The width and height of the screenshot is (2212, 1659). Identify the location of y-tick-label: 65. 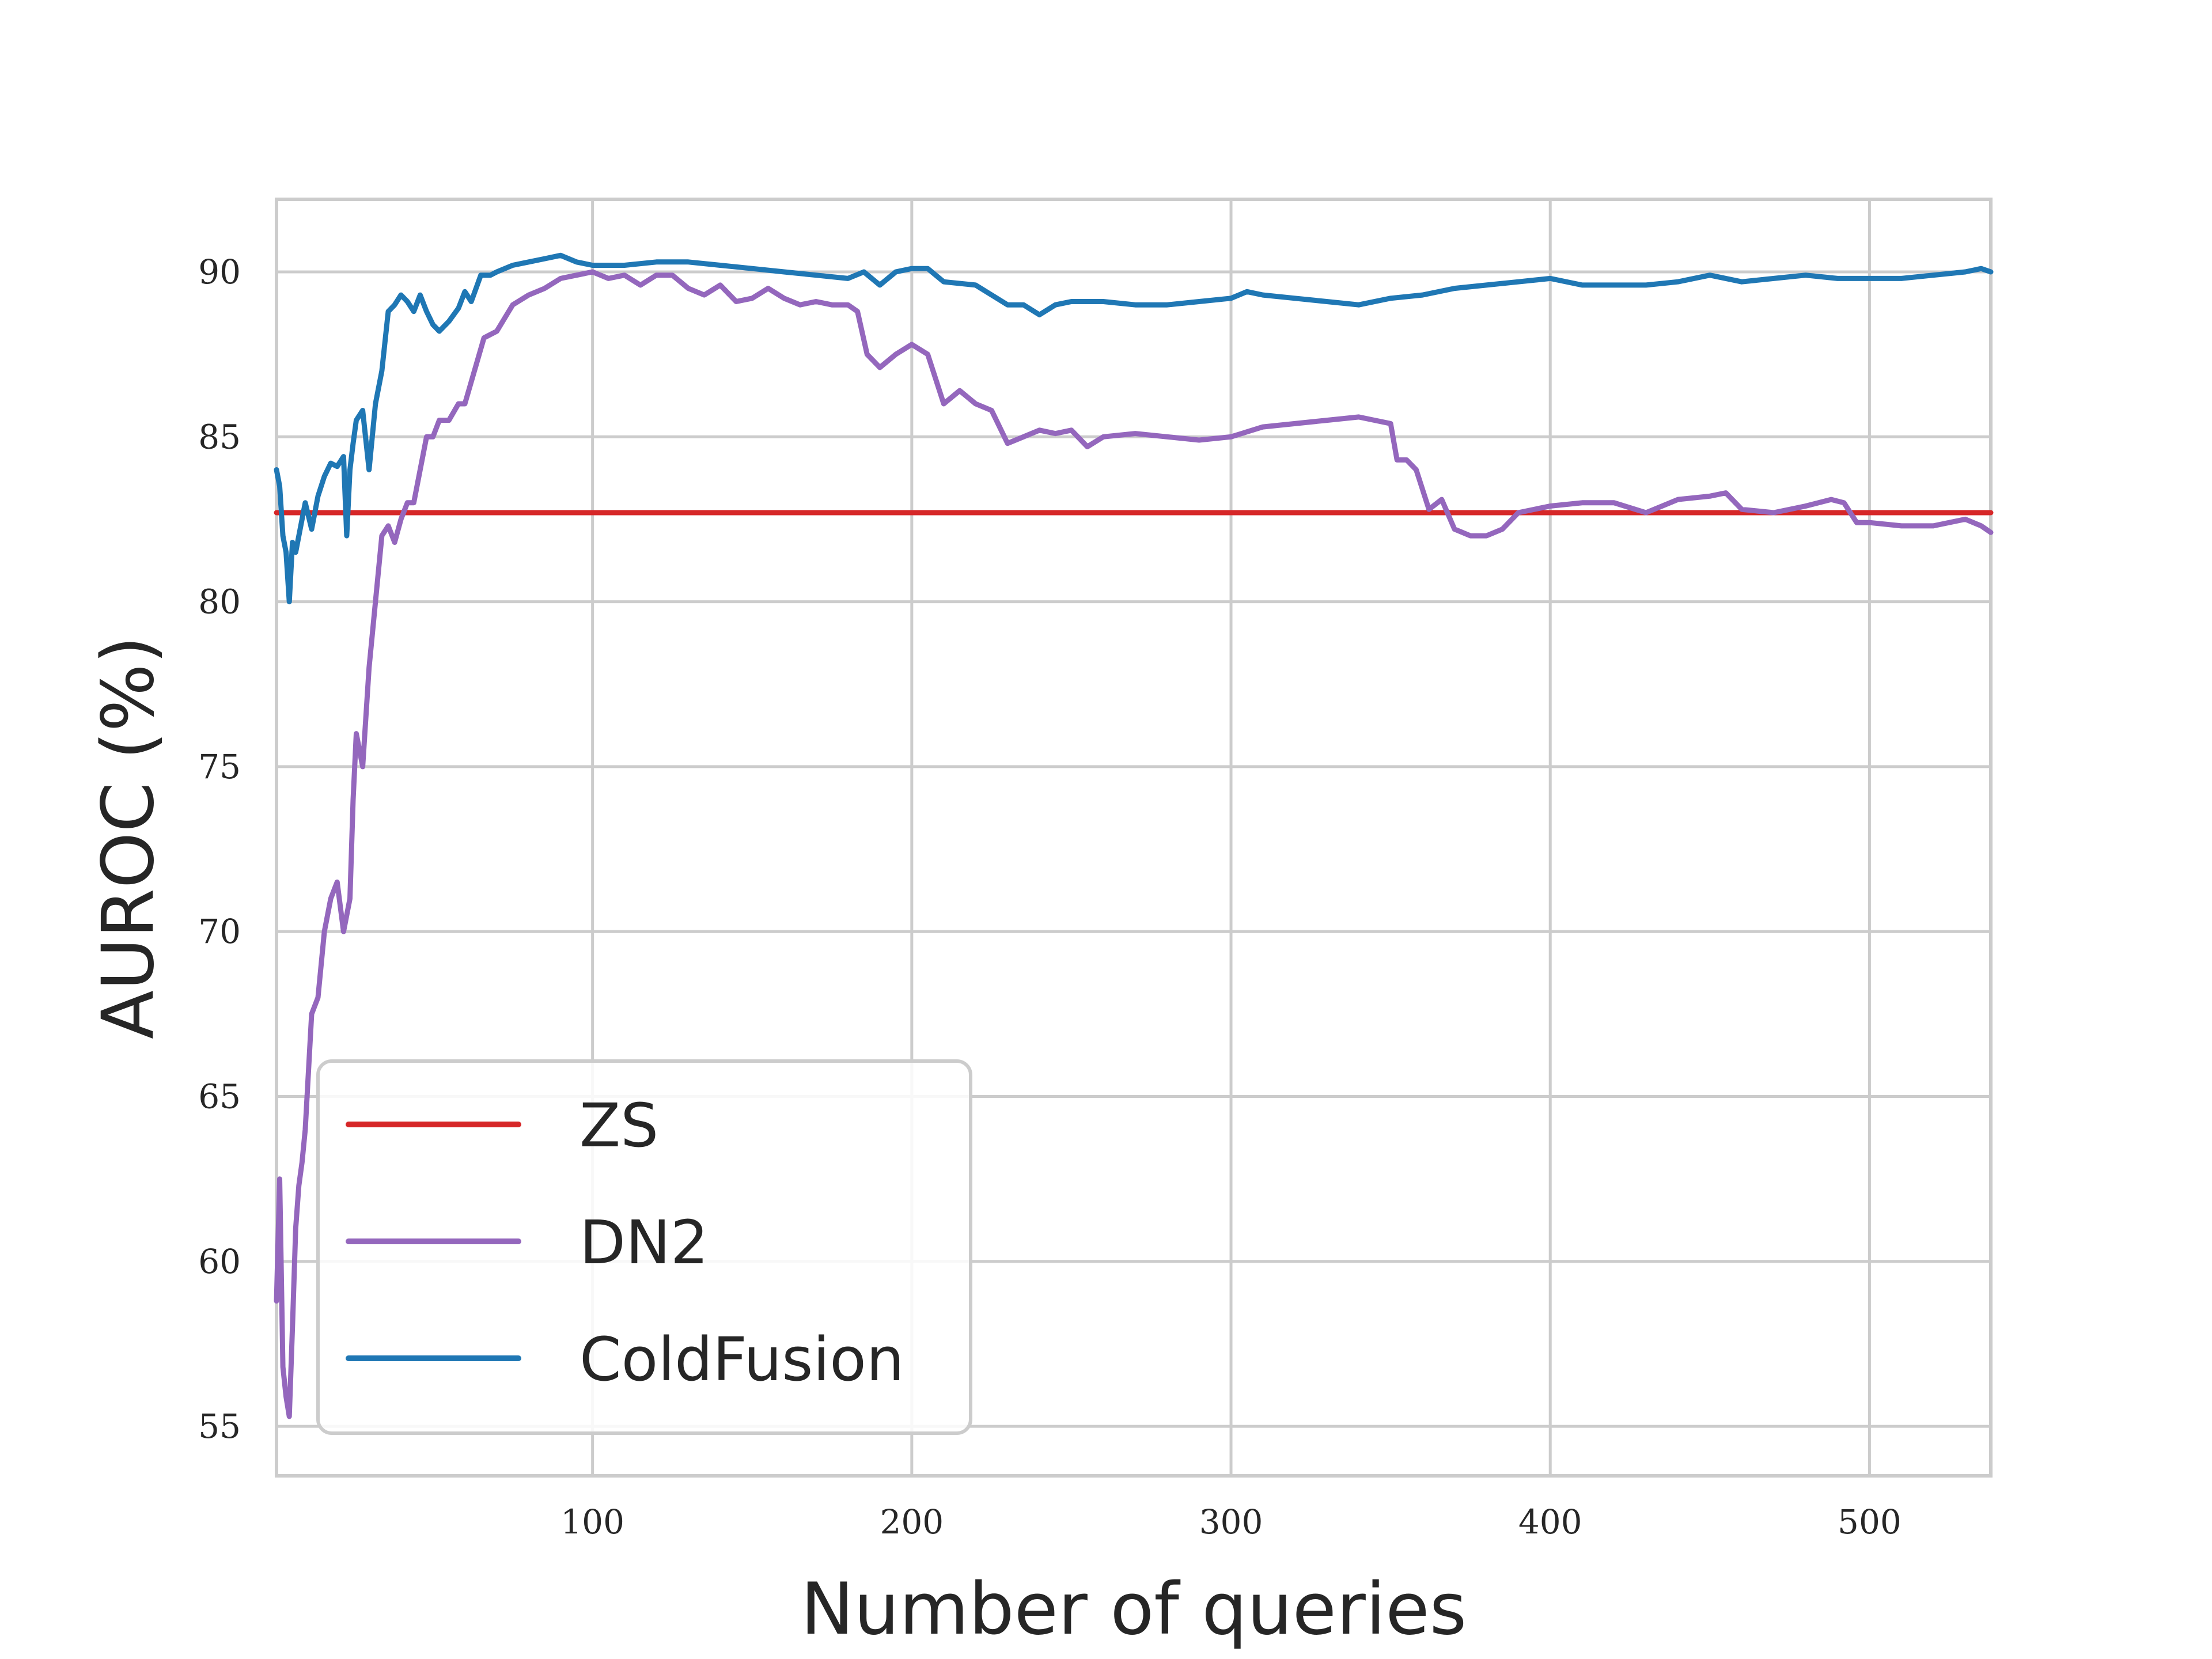
(219, 1096).